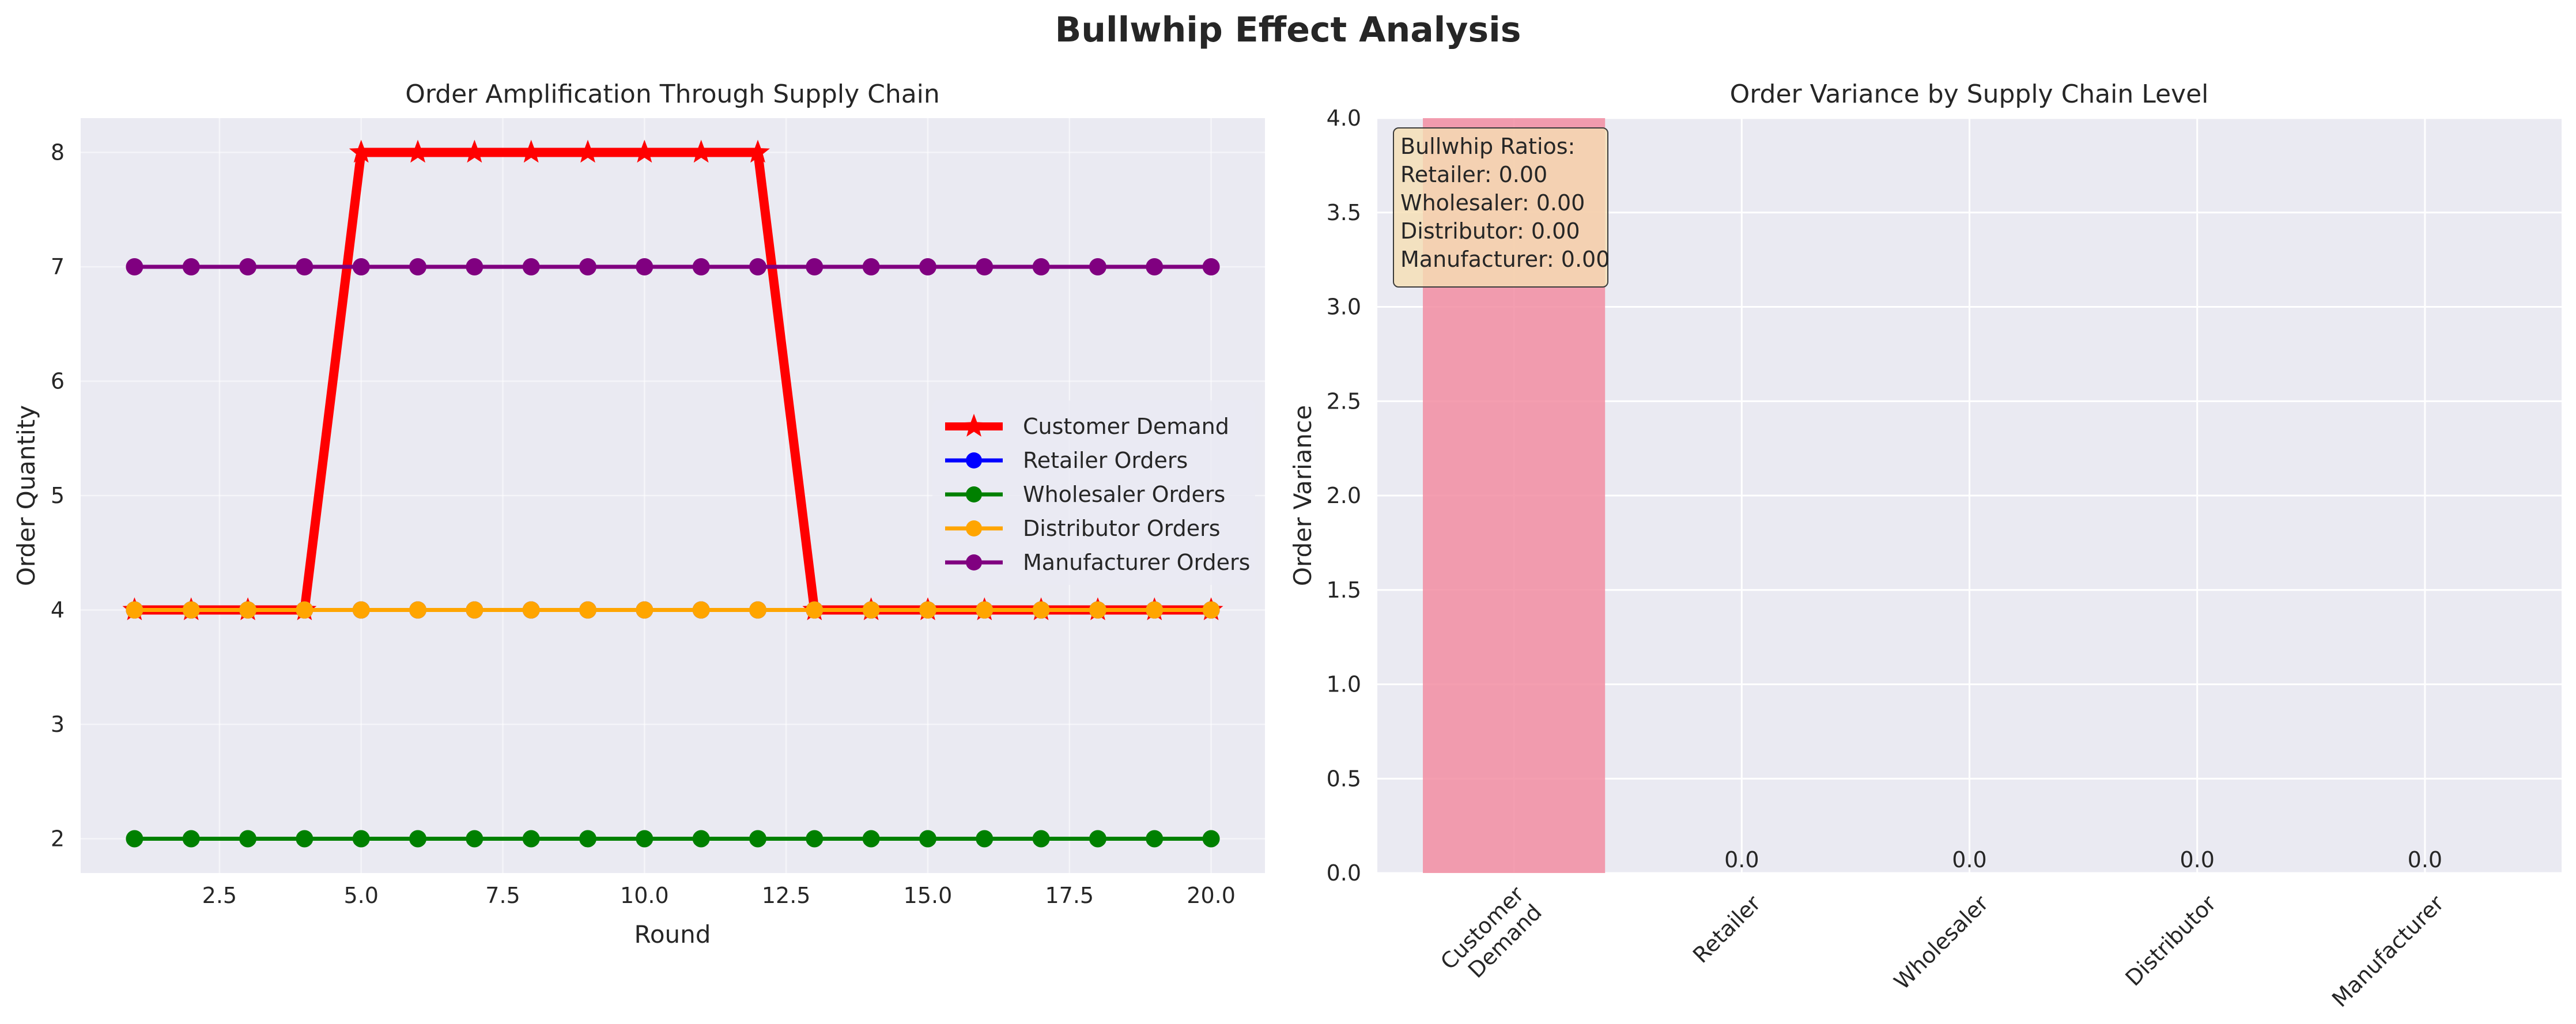  I want to click on left-y-axis-label: Order Quantity, so click(26, 495).